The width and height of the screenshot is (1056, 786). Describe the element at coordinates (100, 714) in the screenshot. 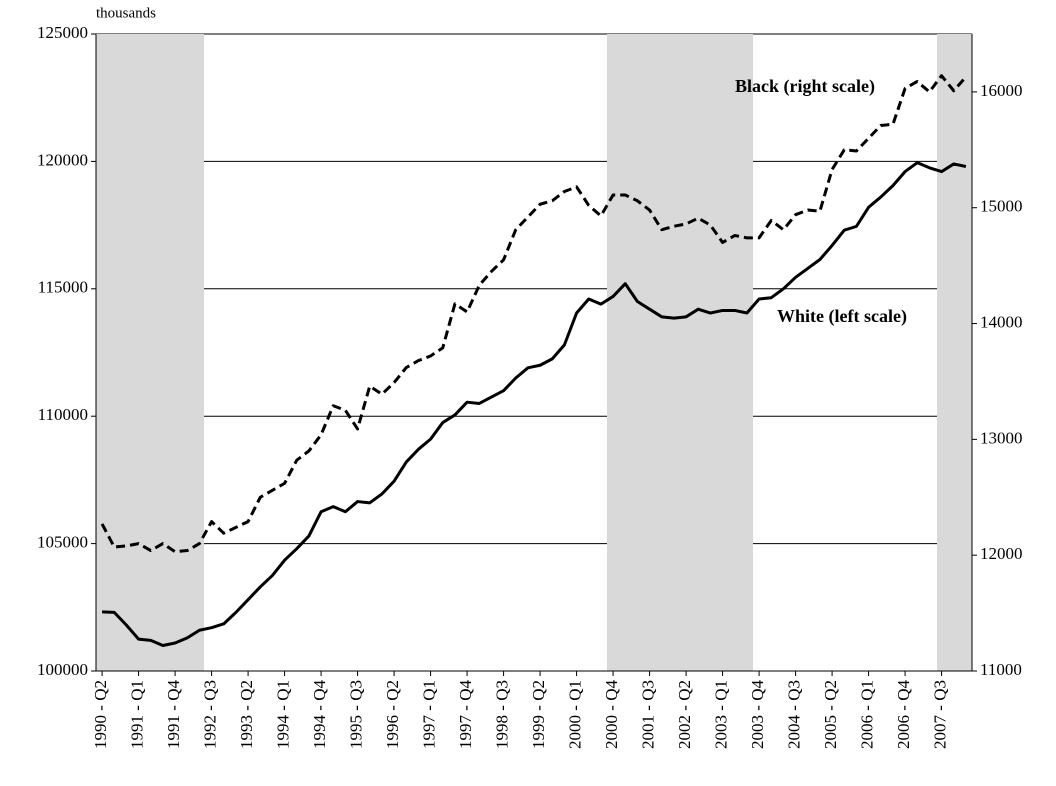

I see `x-tick-label: 1990 - Q2` at that location.